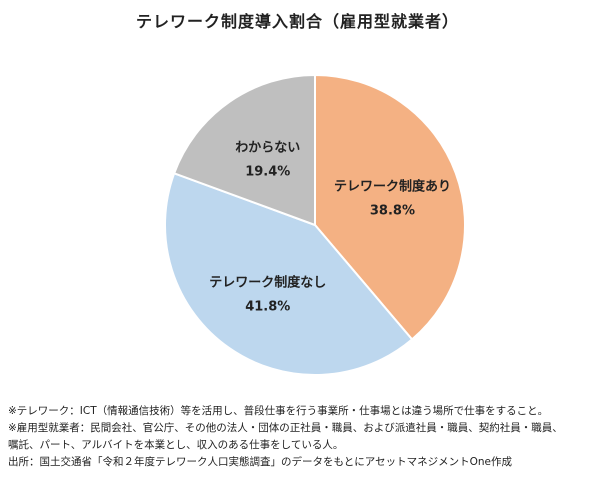  Describe the element at coordinates (267, 171) in the screenshot. I see `slice-unknown-value: 19.4%` at that location.